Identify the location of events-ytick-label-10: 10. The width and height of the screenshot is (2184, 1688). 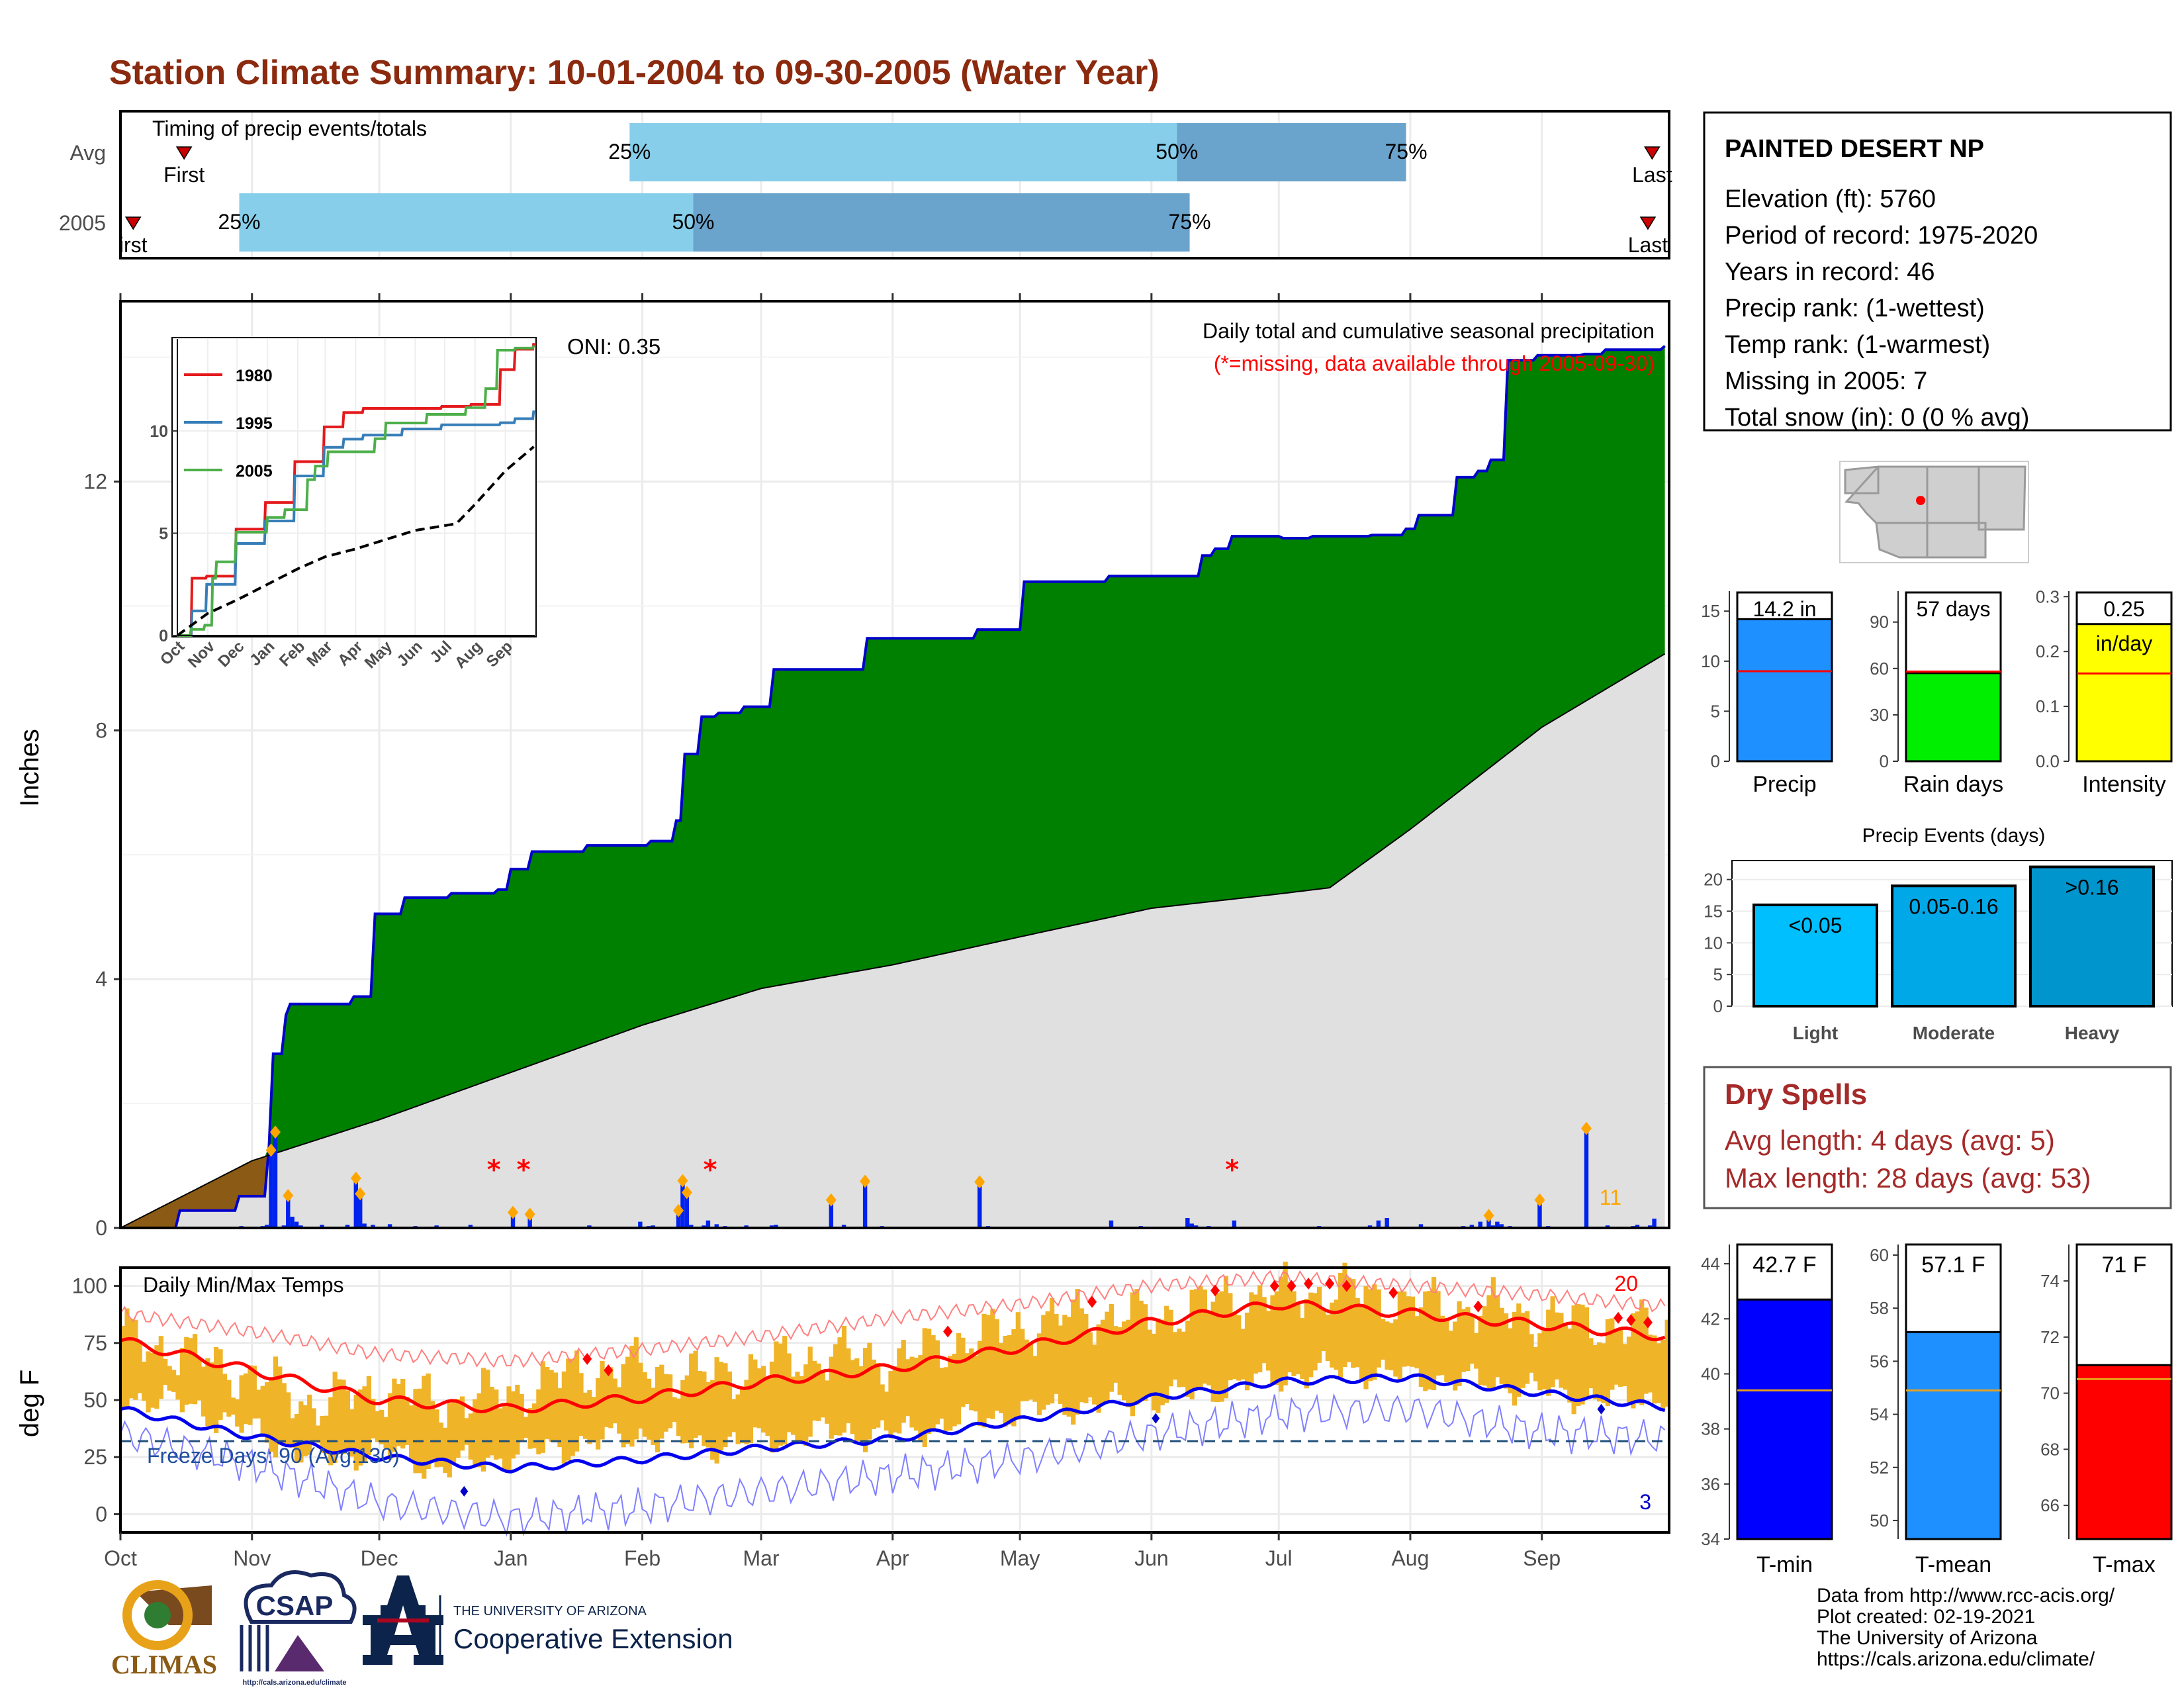
(1713, 943).